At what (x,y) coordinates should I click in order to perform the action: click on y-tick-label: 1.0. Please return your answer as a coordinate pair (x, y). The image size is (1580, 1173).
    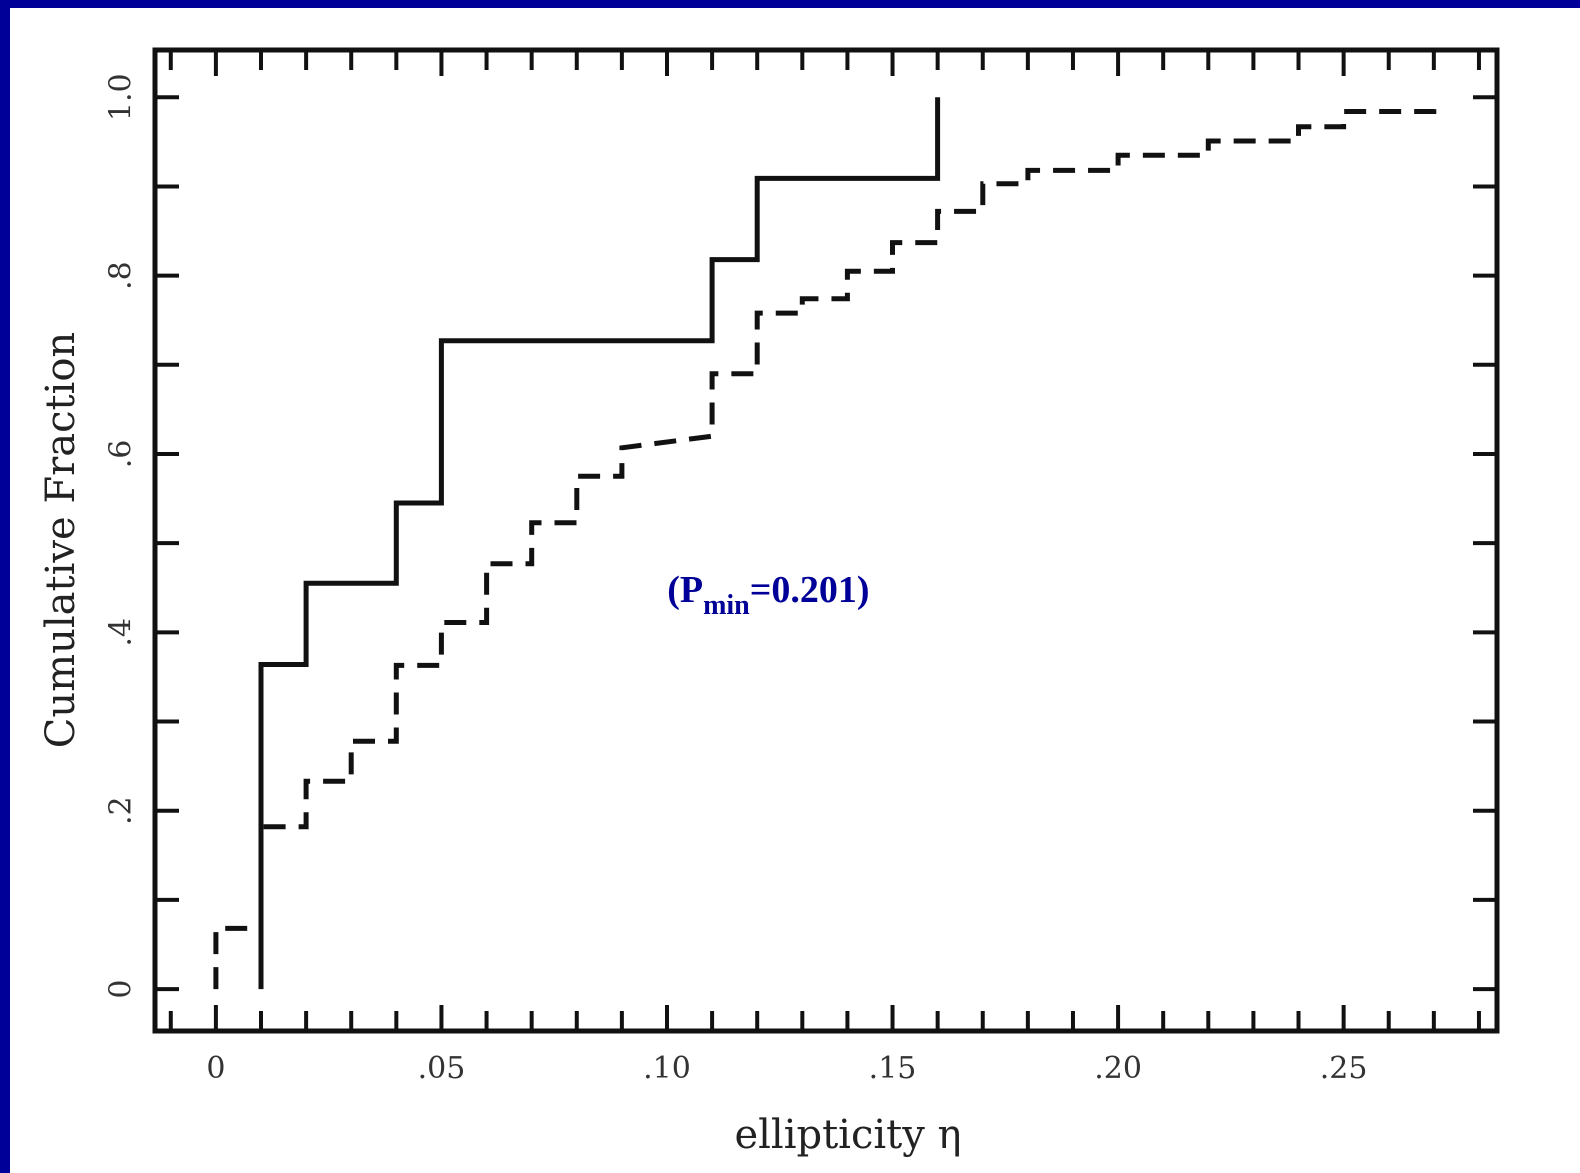
    Looking at the image, I should click on (121, 97).